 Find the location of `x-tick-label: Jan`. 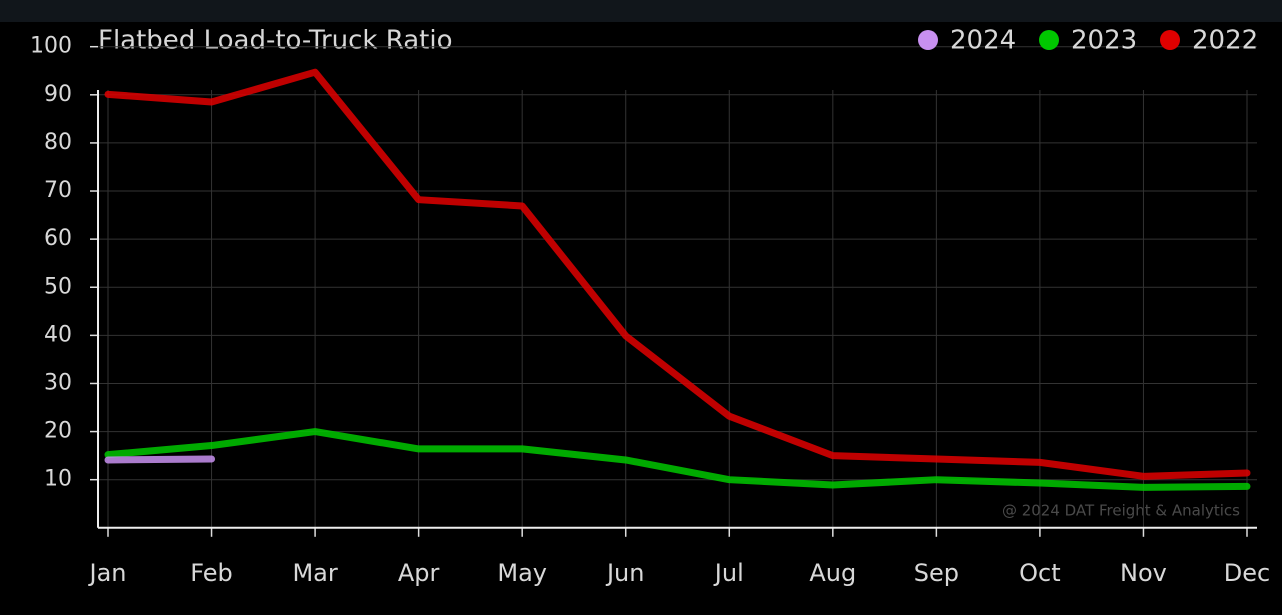

x-tick-label: Jan is located at coordinates (107, 573).